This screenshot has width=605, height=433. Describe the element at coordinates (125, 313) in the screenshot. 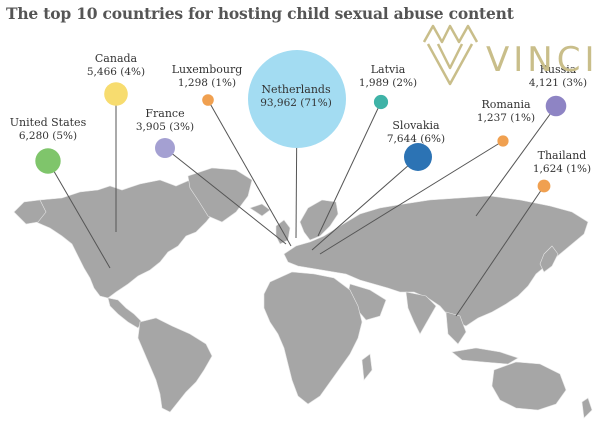

I see `map-central-america` at that location.